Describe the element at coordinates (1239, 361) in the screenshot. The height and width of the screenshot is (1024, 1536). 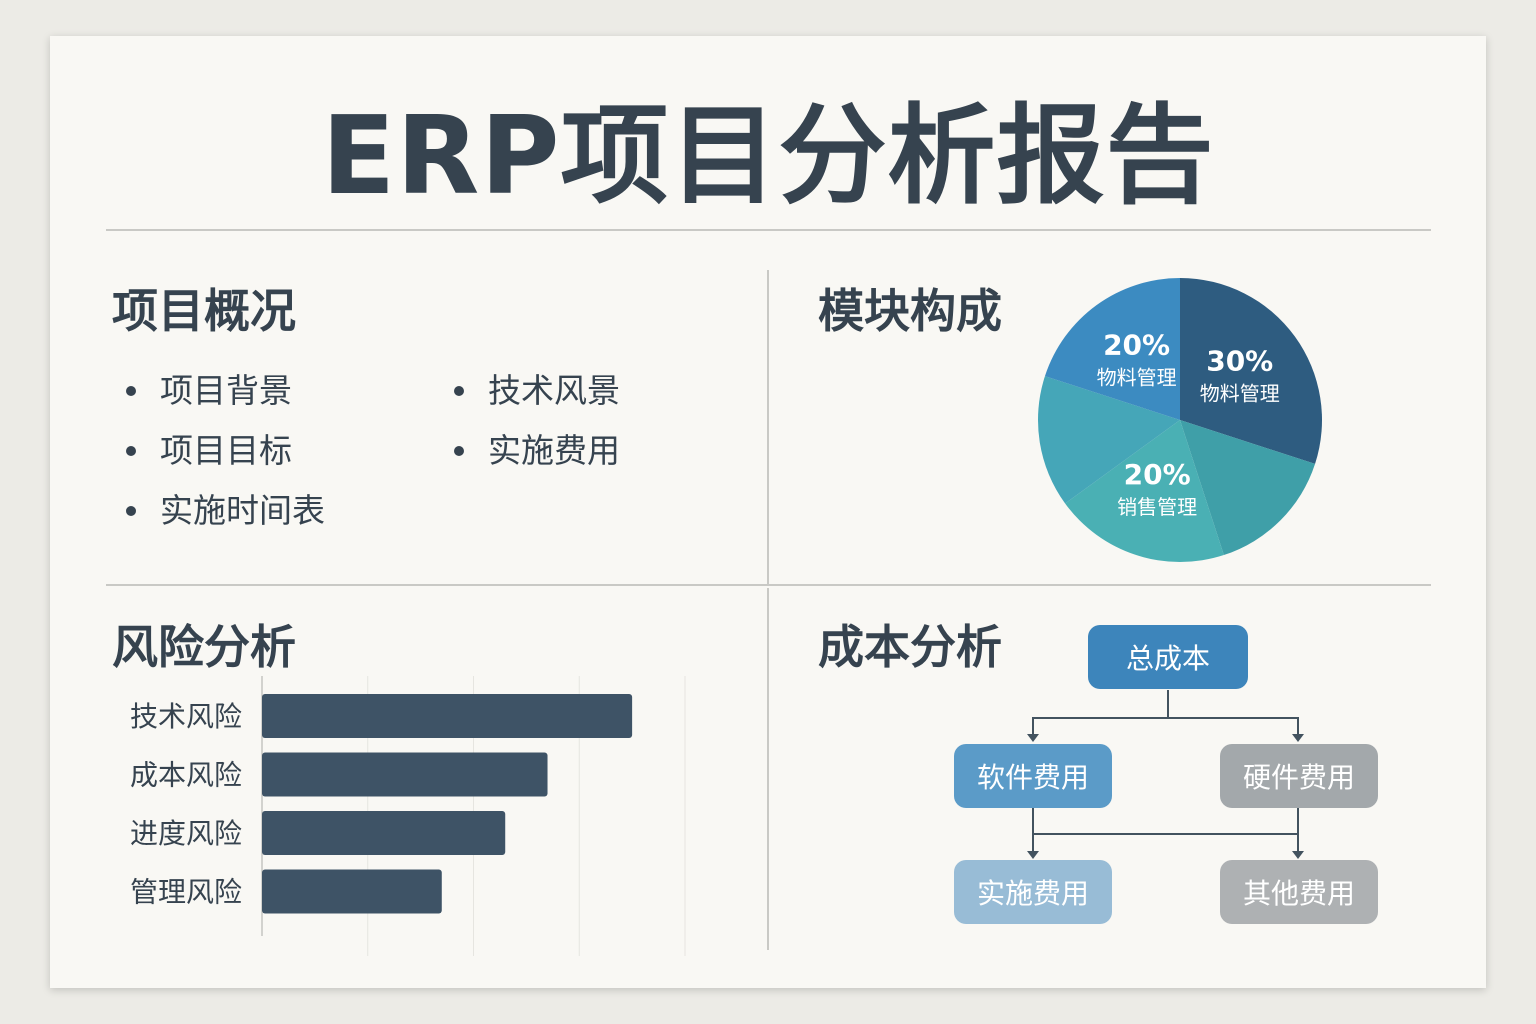
I see `pie-value-label: 30%` at that location.